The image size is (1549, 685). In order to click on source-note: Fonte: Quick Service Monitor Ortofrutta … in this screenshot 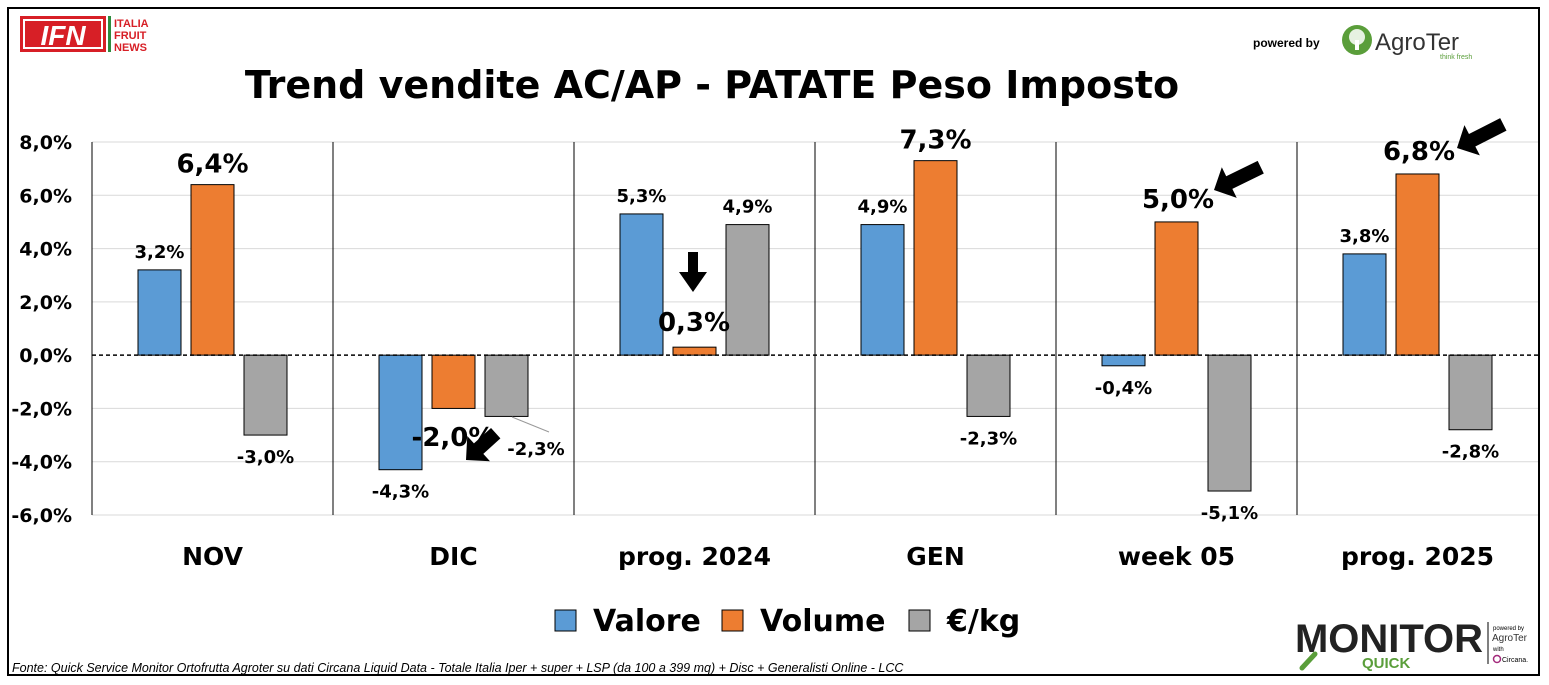, I will do `click(458, 668)`.